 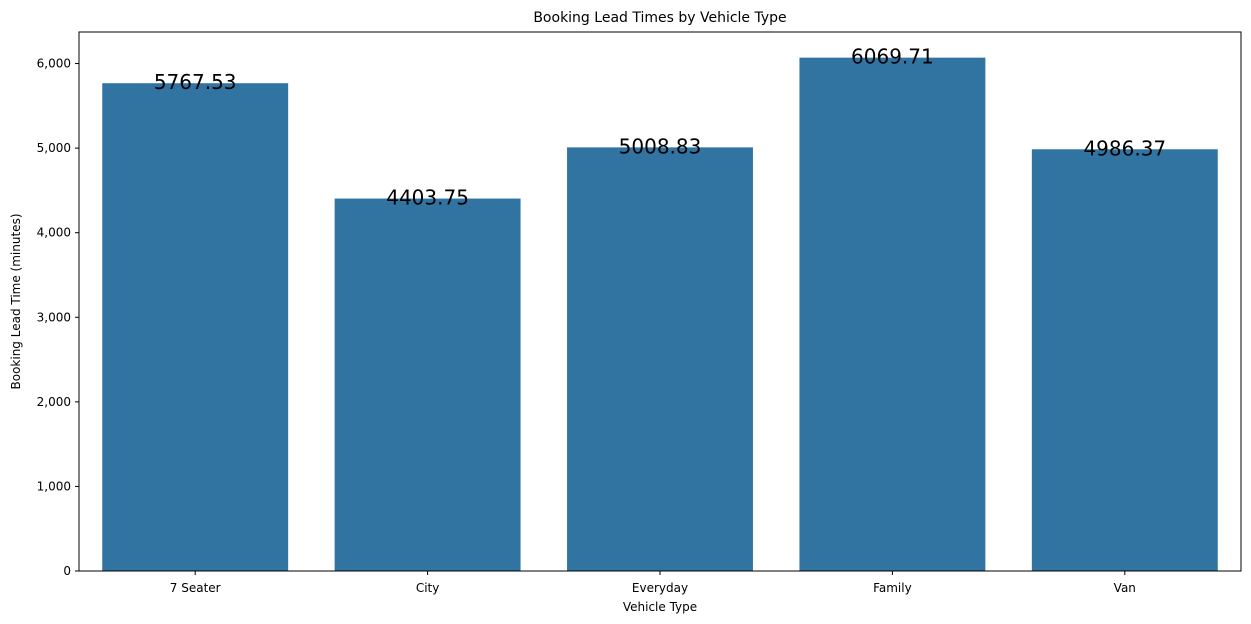 What do you see at coordinates (1124, 360) in the screenshot?
I see `bar-van` at bounding box center [1124, 360].